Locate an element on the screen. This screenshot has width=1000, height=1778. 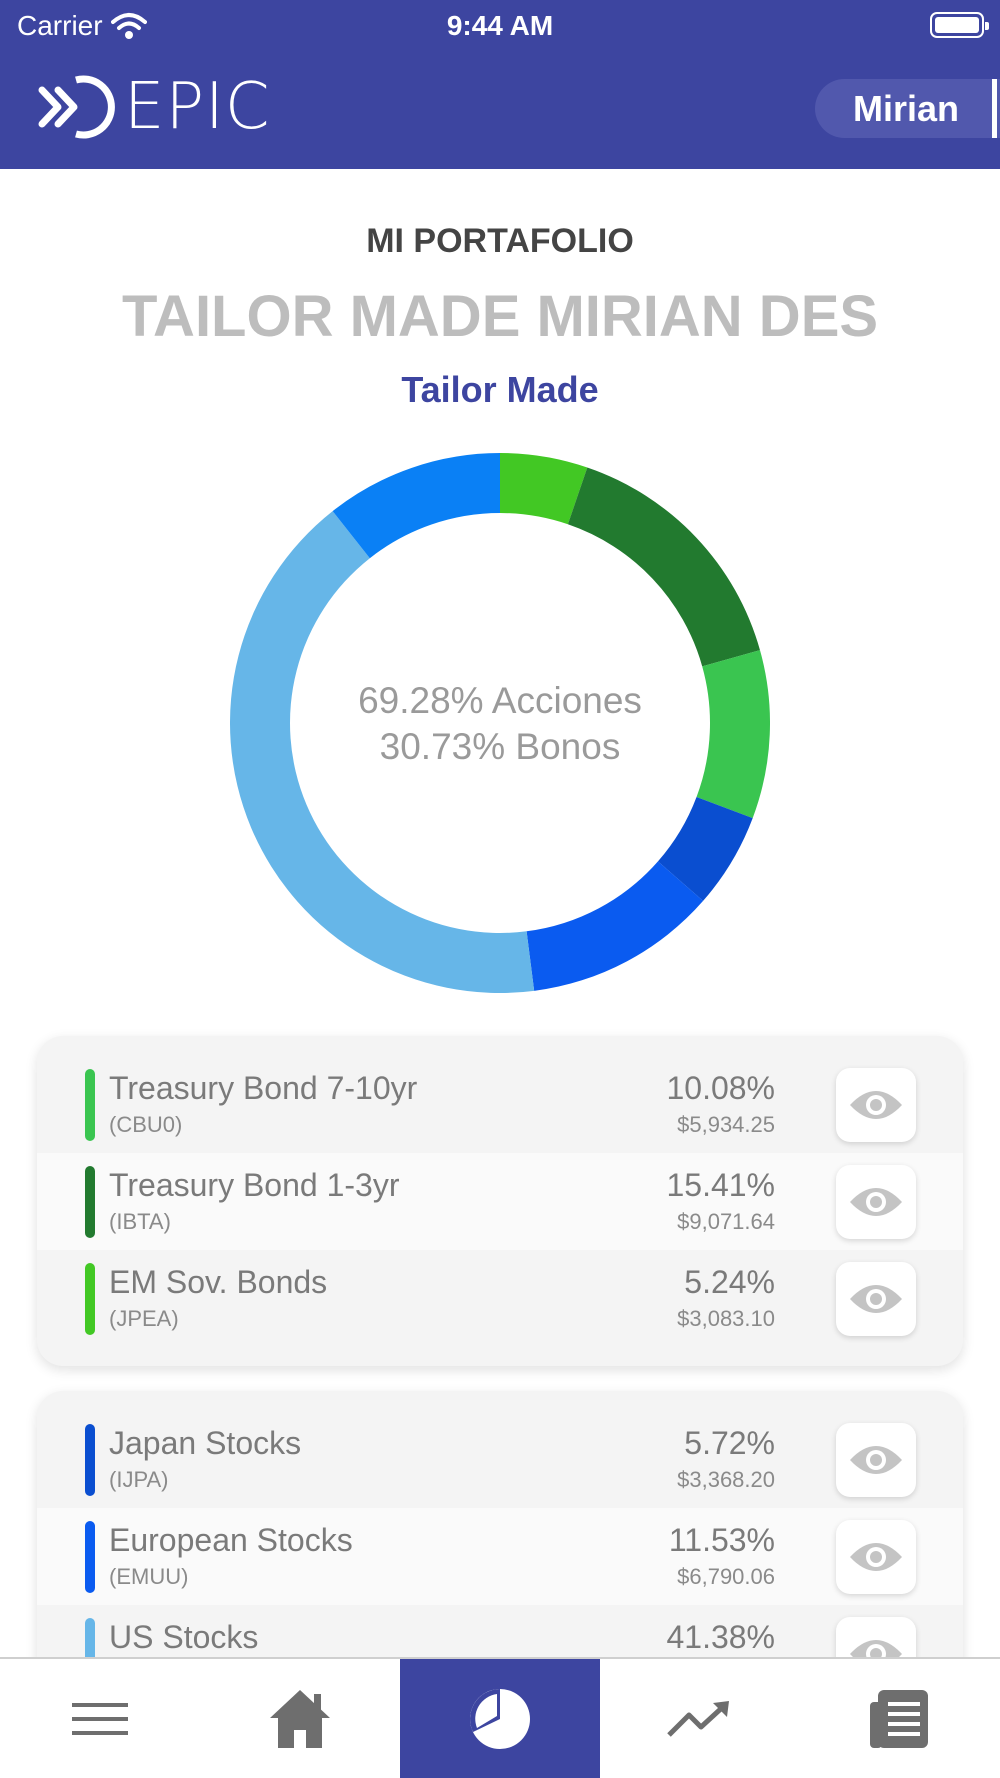
carrier-info: Carrier is located at coordinates (82, 26).